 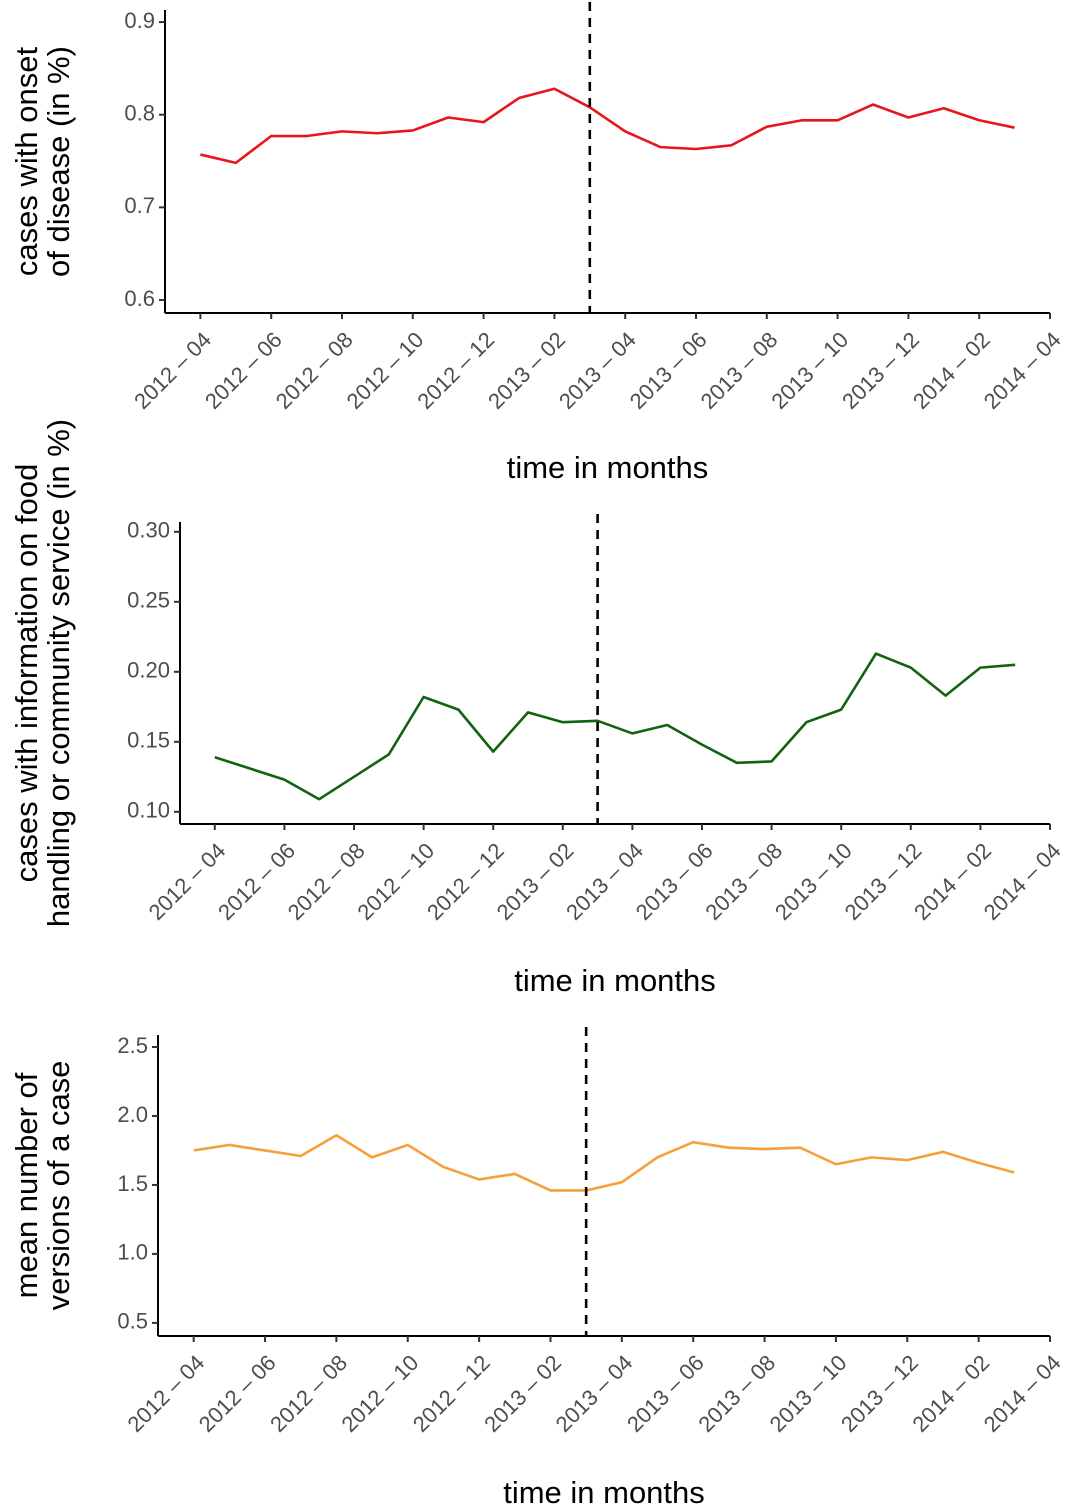 What do you see at coordinates (58, 161) in the screenshot?
I see `y-axis-title: of disease (in %)` at bounding box center [58, 161].